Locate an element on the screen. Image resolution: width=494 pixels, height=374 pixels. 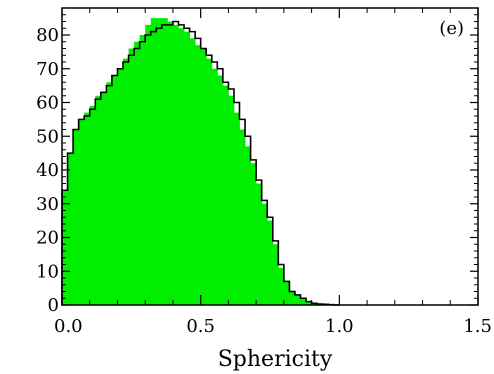
y-tick-label: 80 is located at coordinates (47, 35).